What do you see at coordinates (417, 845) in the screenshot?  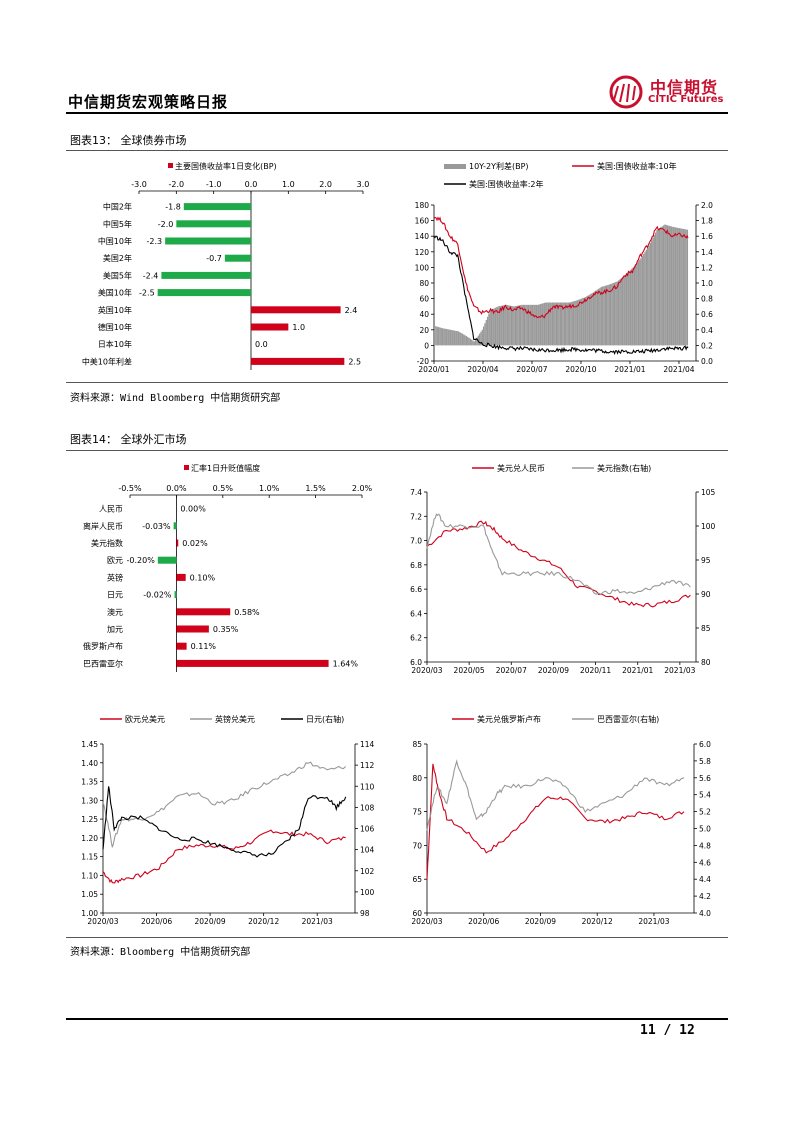 I see `y-left-tick-label: 70` at bounding box center [417, 845].